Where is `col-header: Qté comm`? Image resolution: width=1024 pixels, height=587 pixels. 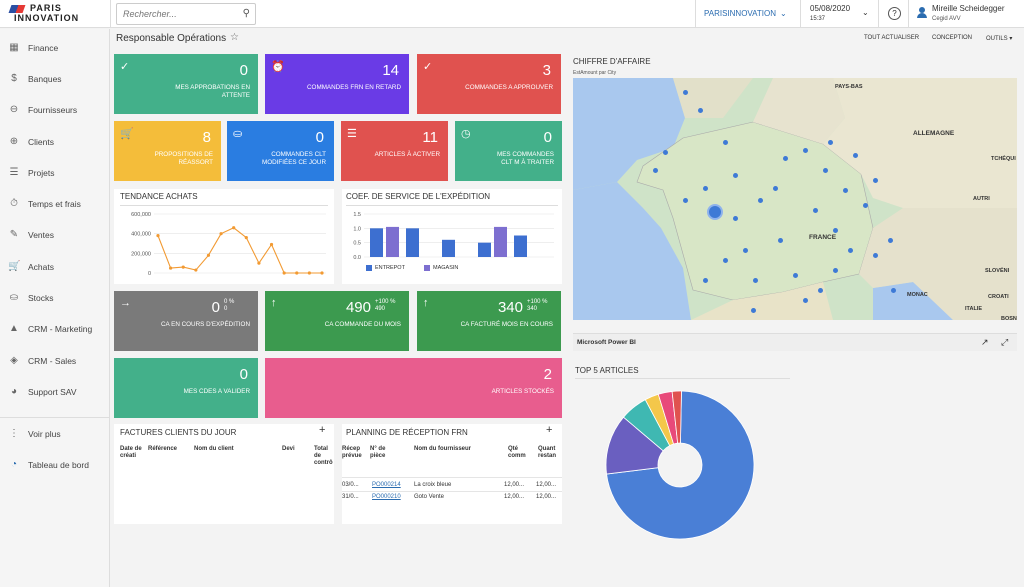
col-header: Qté comm is located at coordinates (517, 452).